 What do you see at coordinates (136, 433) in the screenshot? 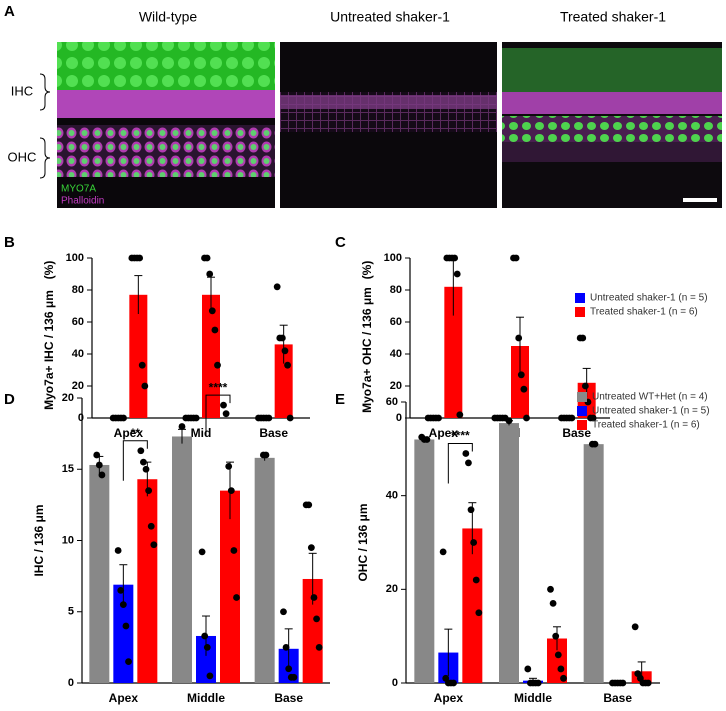
I see `significance-label: **` at bounding box center [136, 433].